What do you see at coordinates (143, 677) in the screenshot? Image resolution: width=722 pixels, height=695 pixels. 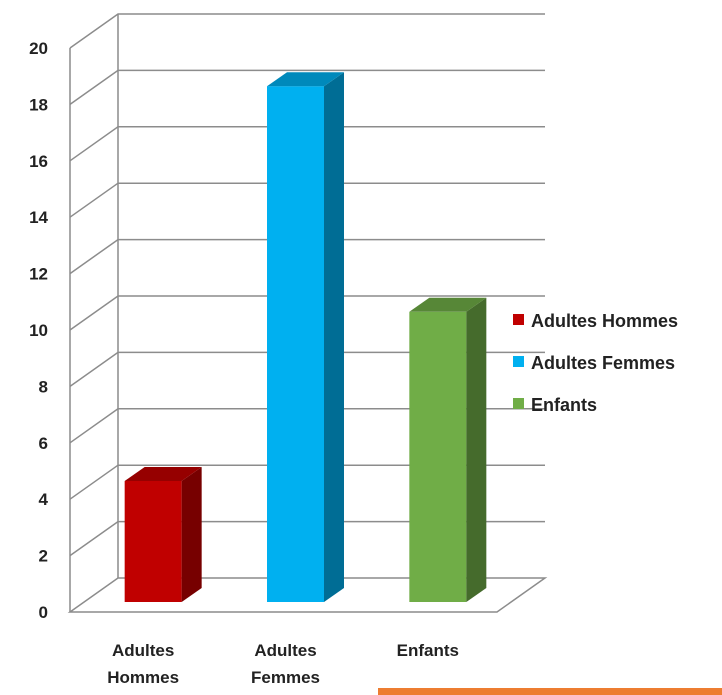 I see `x-category-label: Hommes` at bounding box center [143, 677].